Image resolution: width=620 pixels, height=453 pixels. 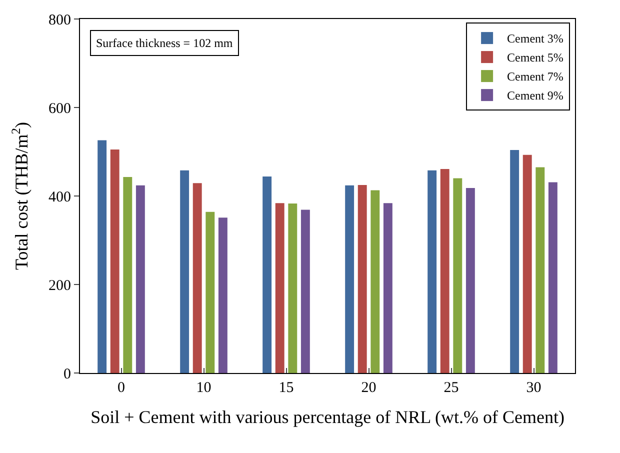 What do you see at coordinates (59, 108) in the screenshot?
I see `y-tick-label: 600` at bounding box center [59, 108].